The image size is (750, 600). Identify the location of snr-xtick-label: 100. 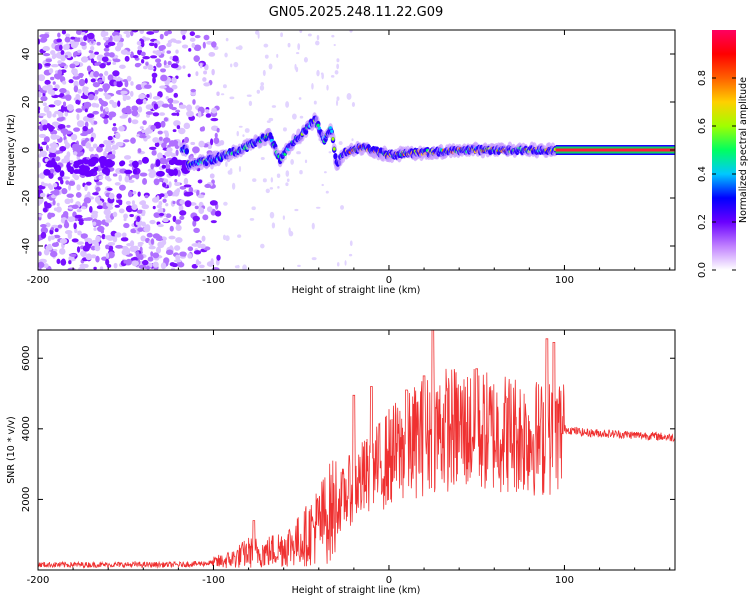
(564, 580).